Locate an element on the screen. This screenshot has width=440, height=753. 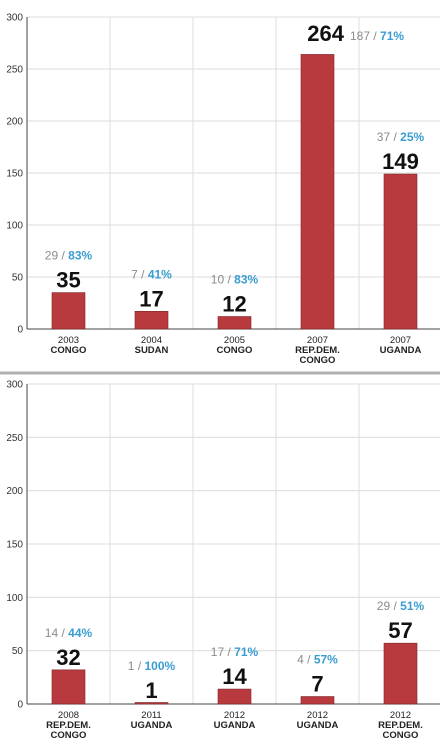
bar-annotation: 4 / 57% is located at coordinates (317, 660).